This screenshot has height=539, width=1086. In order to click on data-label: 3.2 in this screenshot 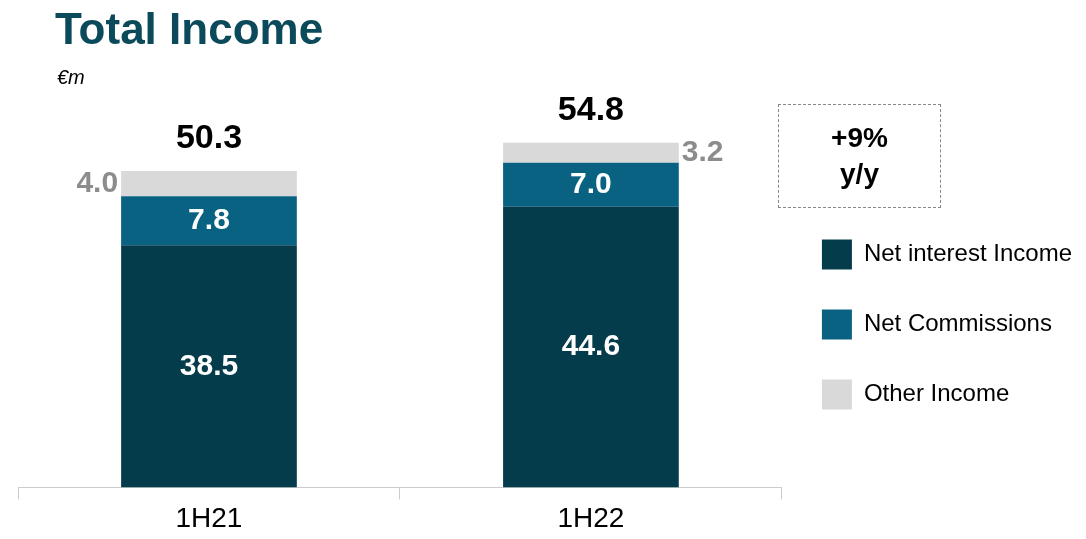, I will do `click(702, 151)`.